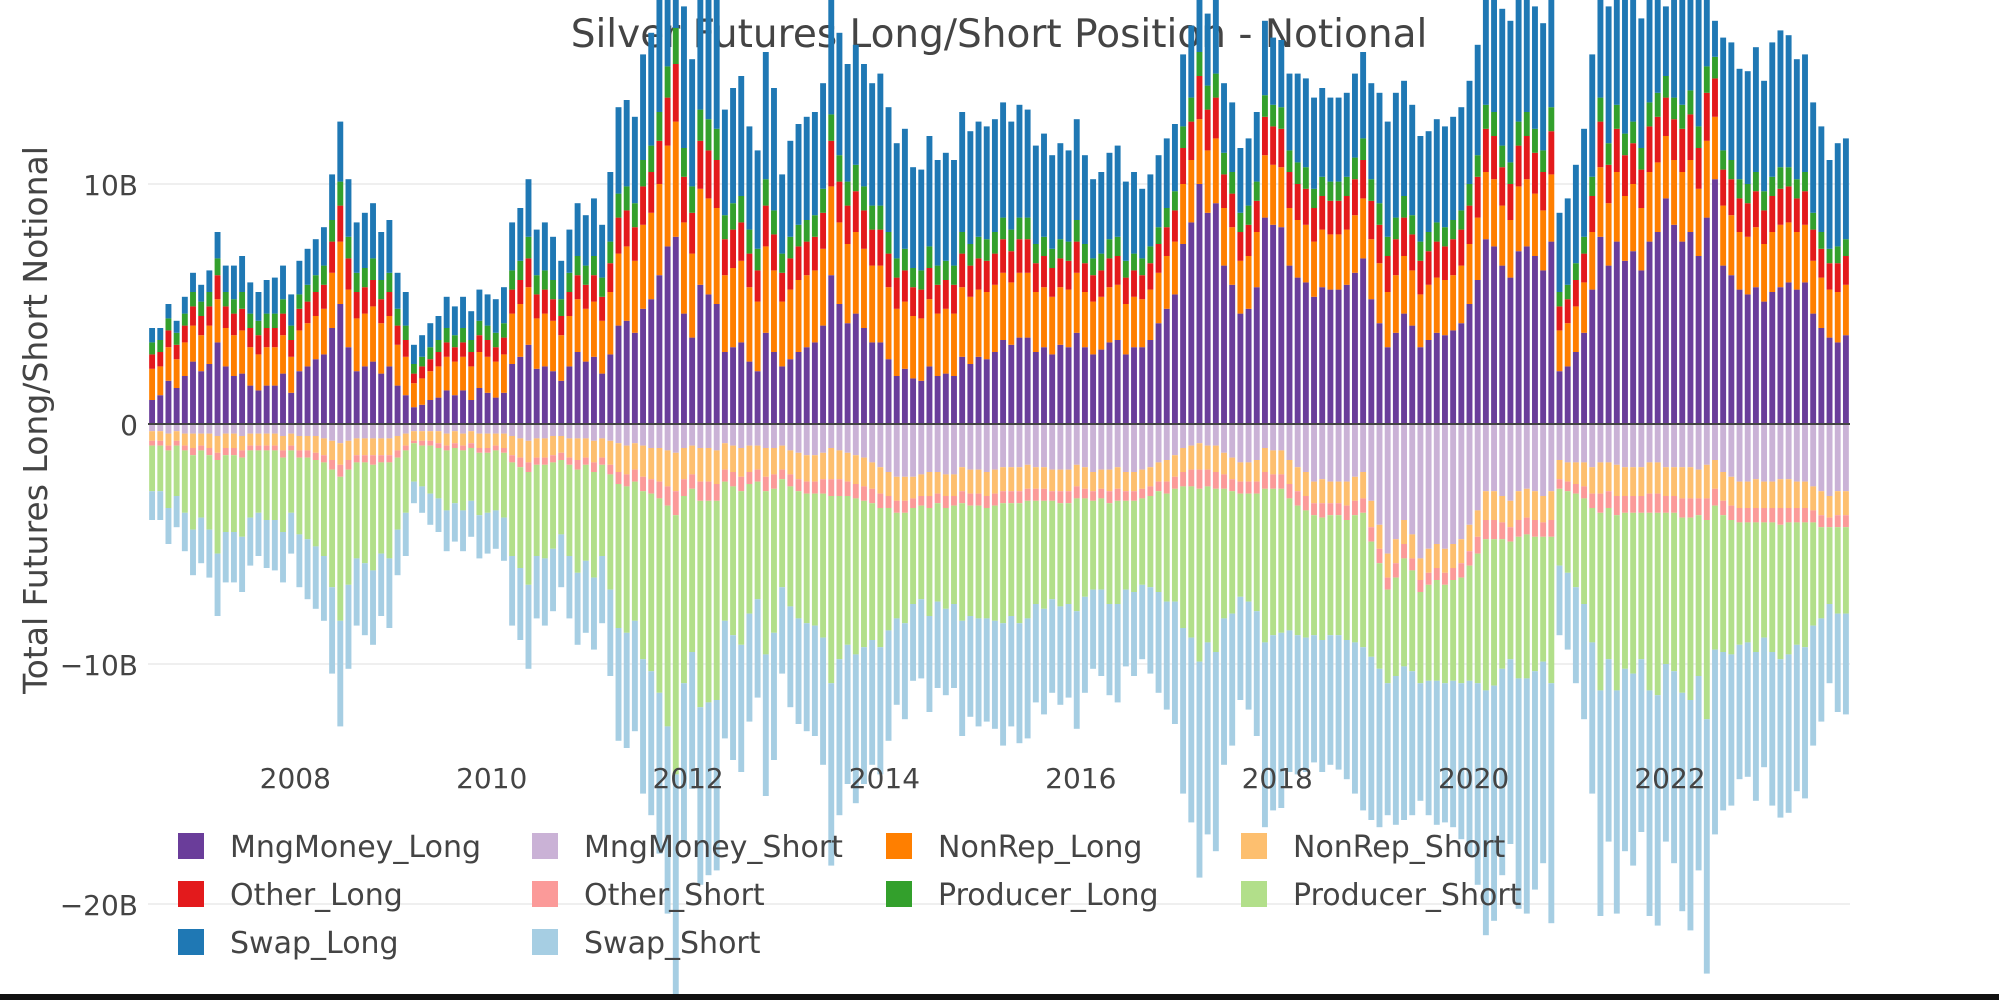 This screenshot has height=1004, width=1999. What do you see at coordinates (1381, 895) in the screenshot?
I see `legend-item: Producer_Short` at bounding box center [1381, 895].